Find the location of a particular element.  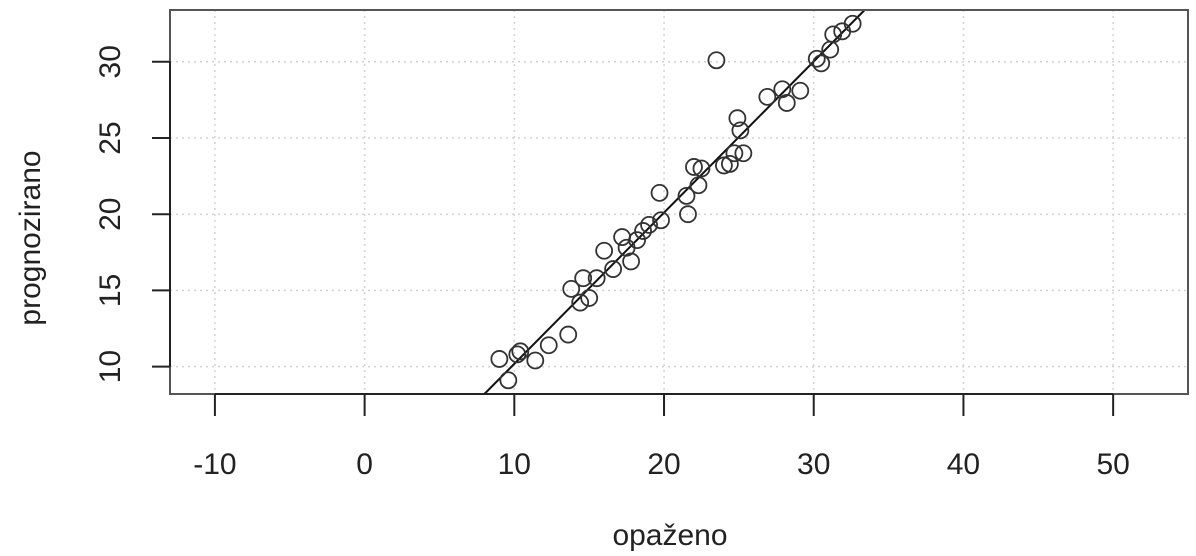

y-axis: 10 15 20 25 30 is located at coordinates (132, 214).